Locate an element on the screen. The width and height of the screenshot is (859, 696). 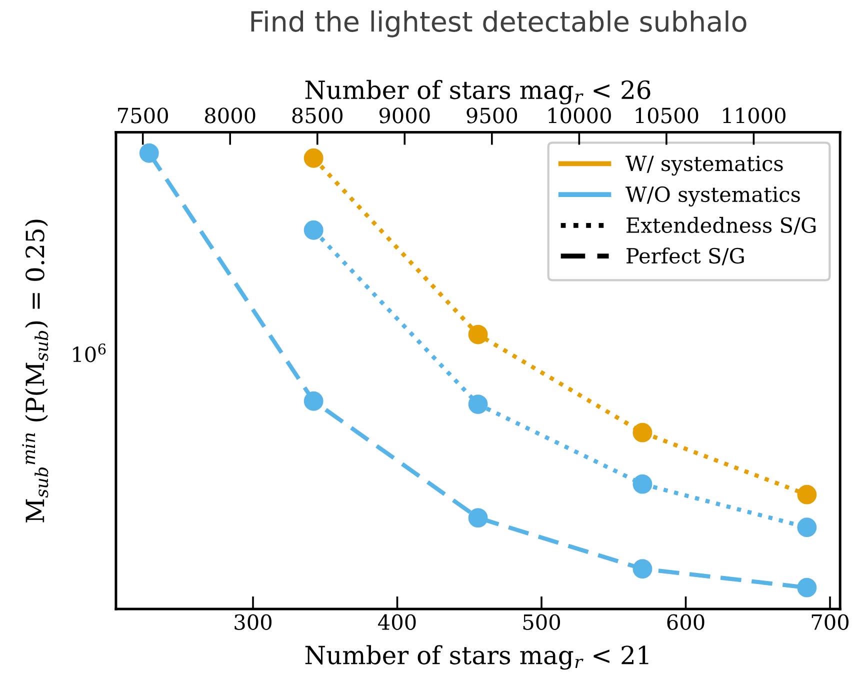
y-axis-title: M$_{sub}$$^{min}$ (P(M$_{sub}$) = 0.25) is located at coordinates (35, 371).